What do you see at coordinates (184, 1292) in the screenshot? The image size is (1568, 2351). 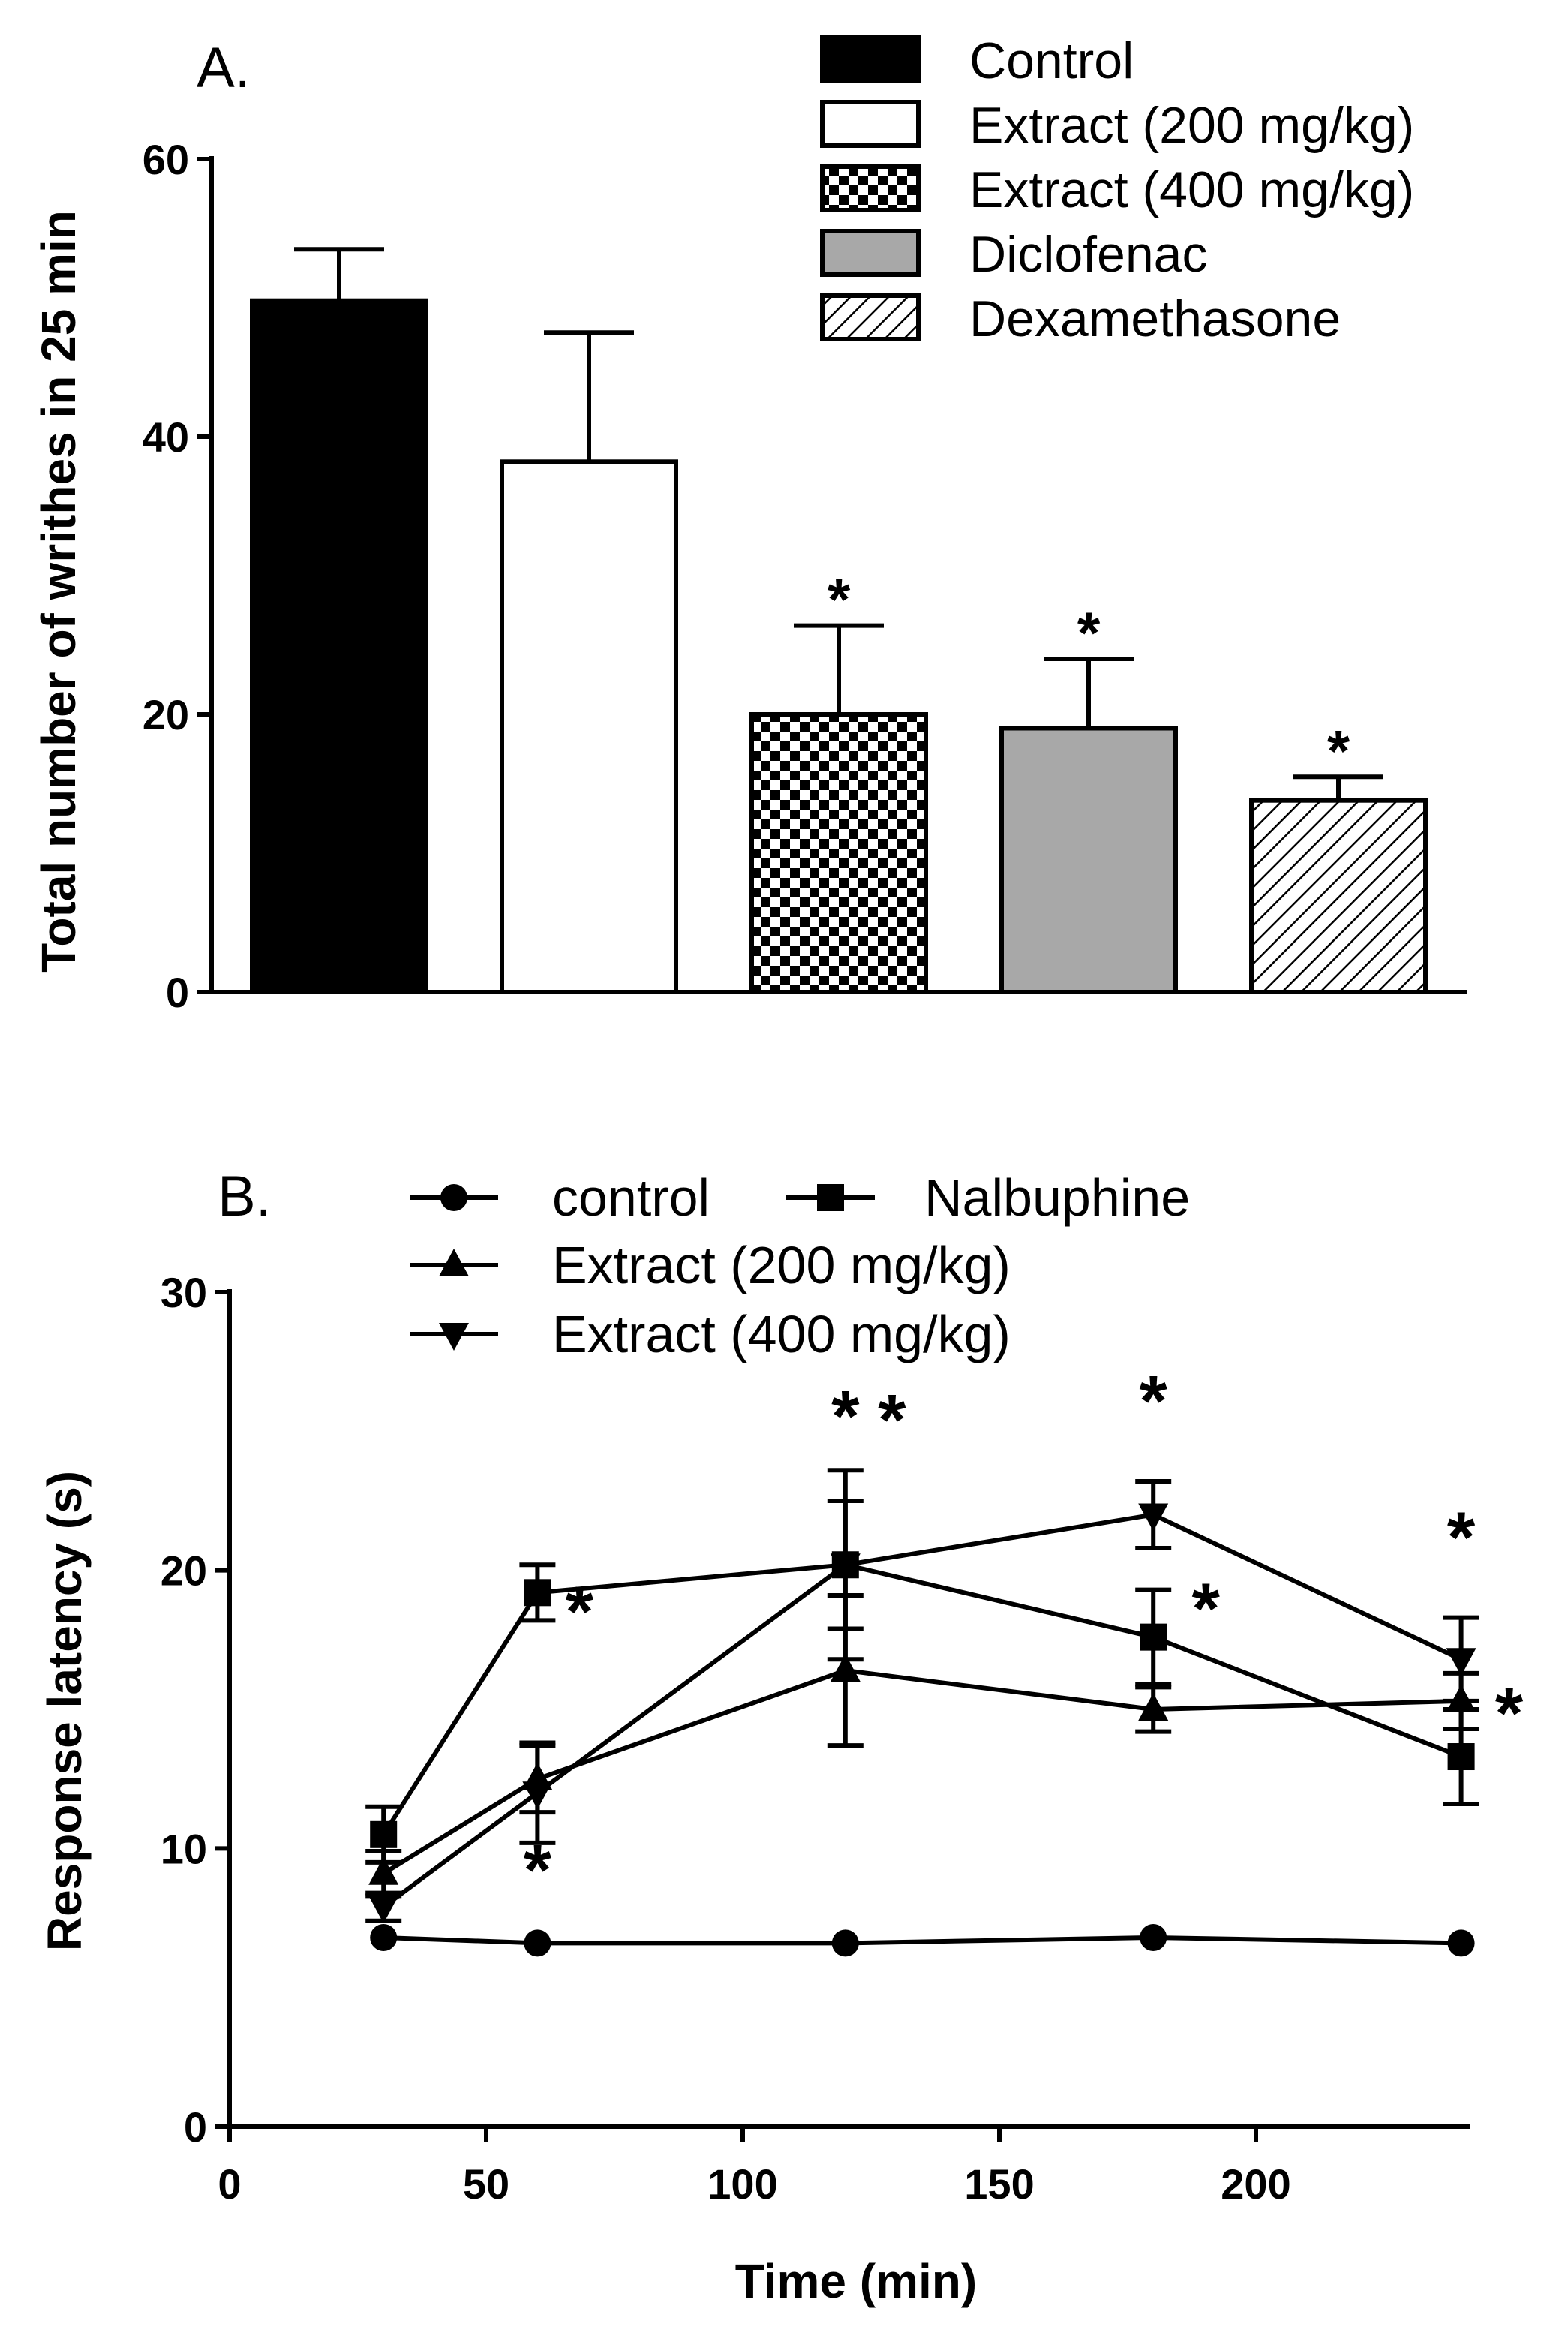 I see `b-y-tick-label: 30` at bounding box center [184, 1292].